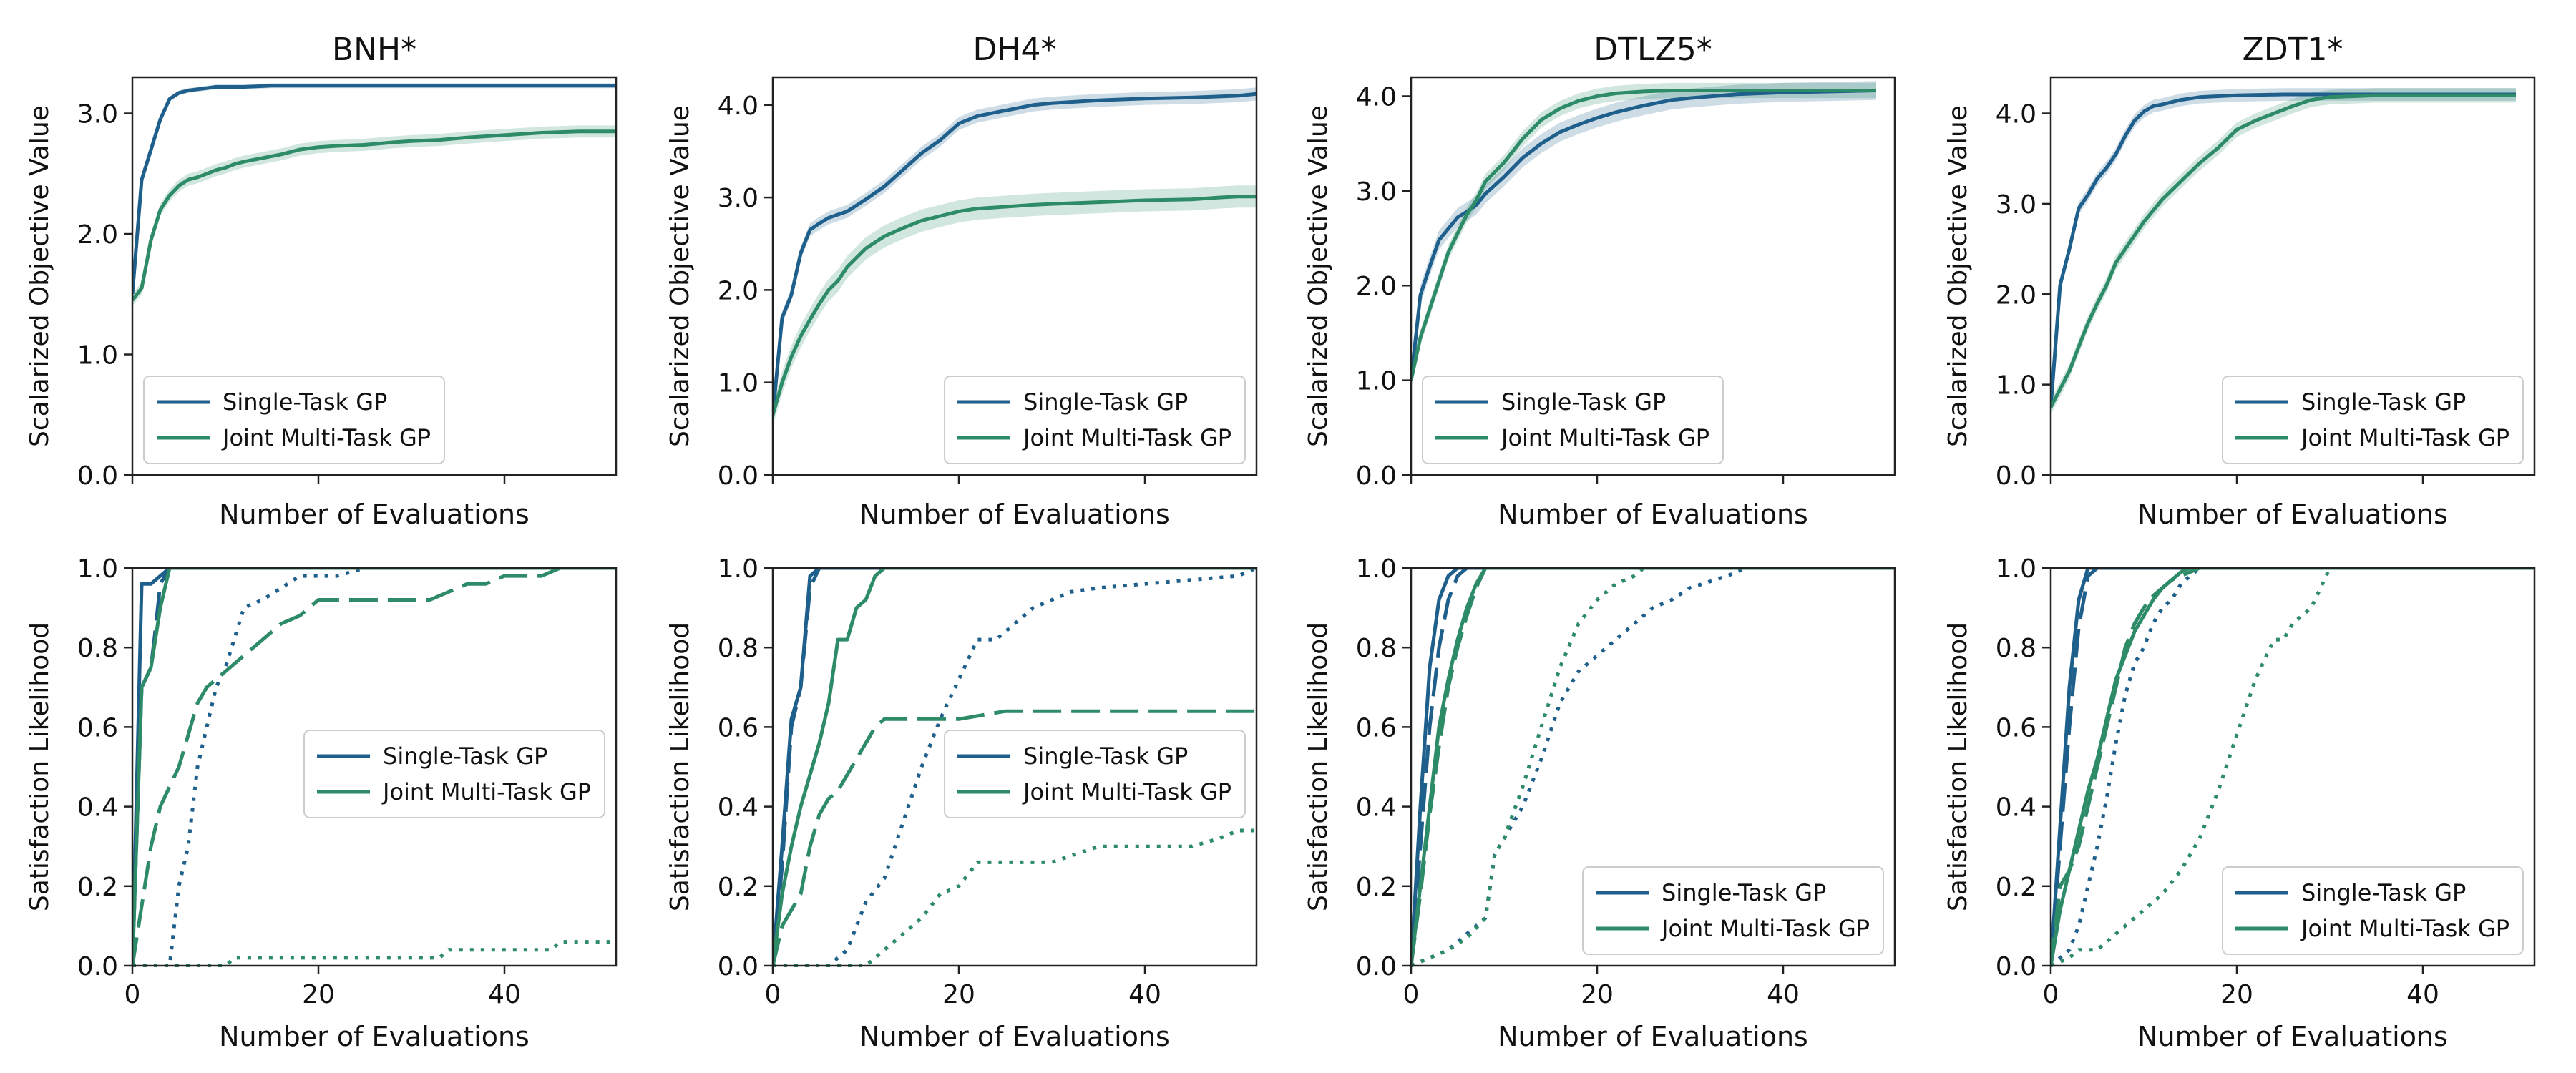 The width and height of the screenshot is (2576, 1073). I want to click on dtlz5-top-legend: Single-Task GP Joint Multi-Task GP, so click(1573, 420).